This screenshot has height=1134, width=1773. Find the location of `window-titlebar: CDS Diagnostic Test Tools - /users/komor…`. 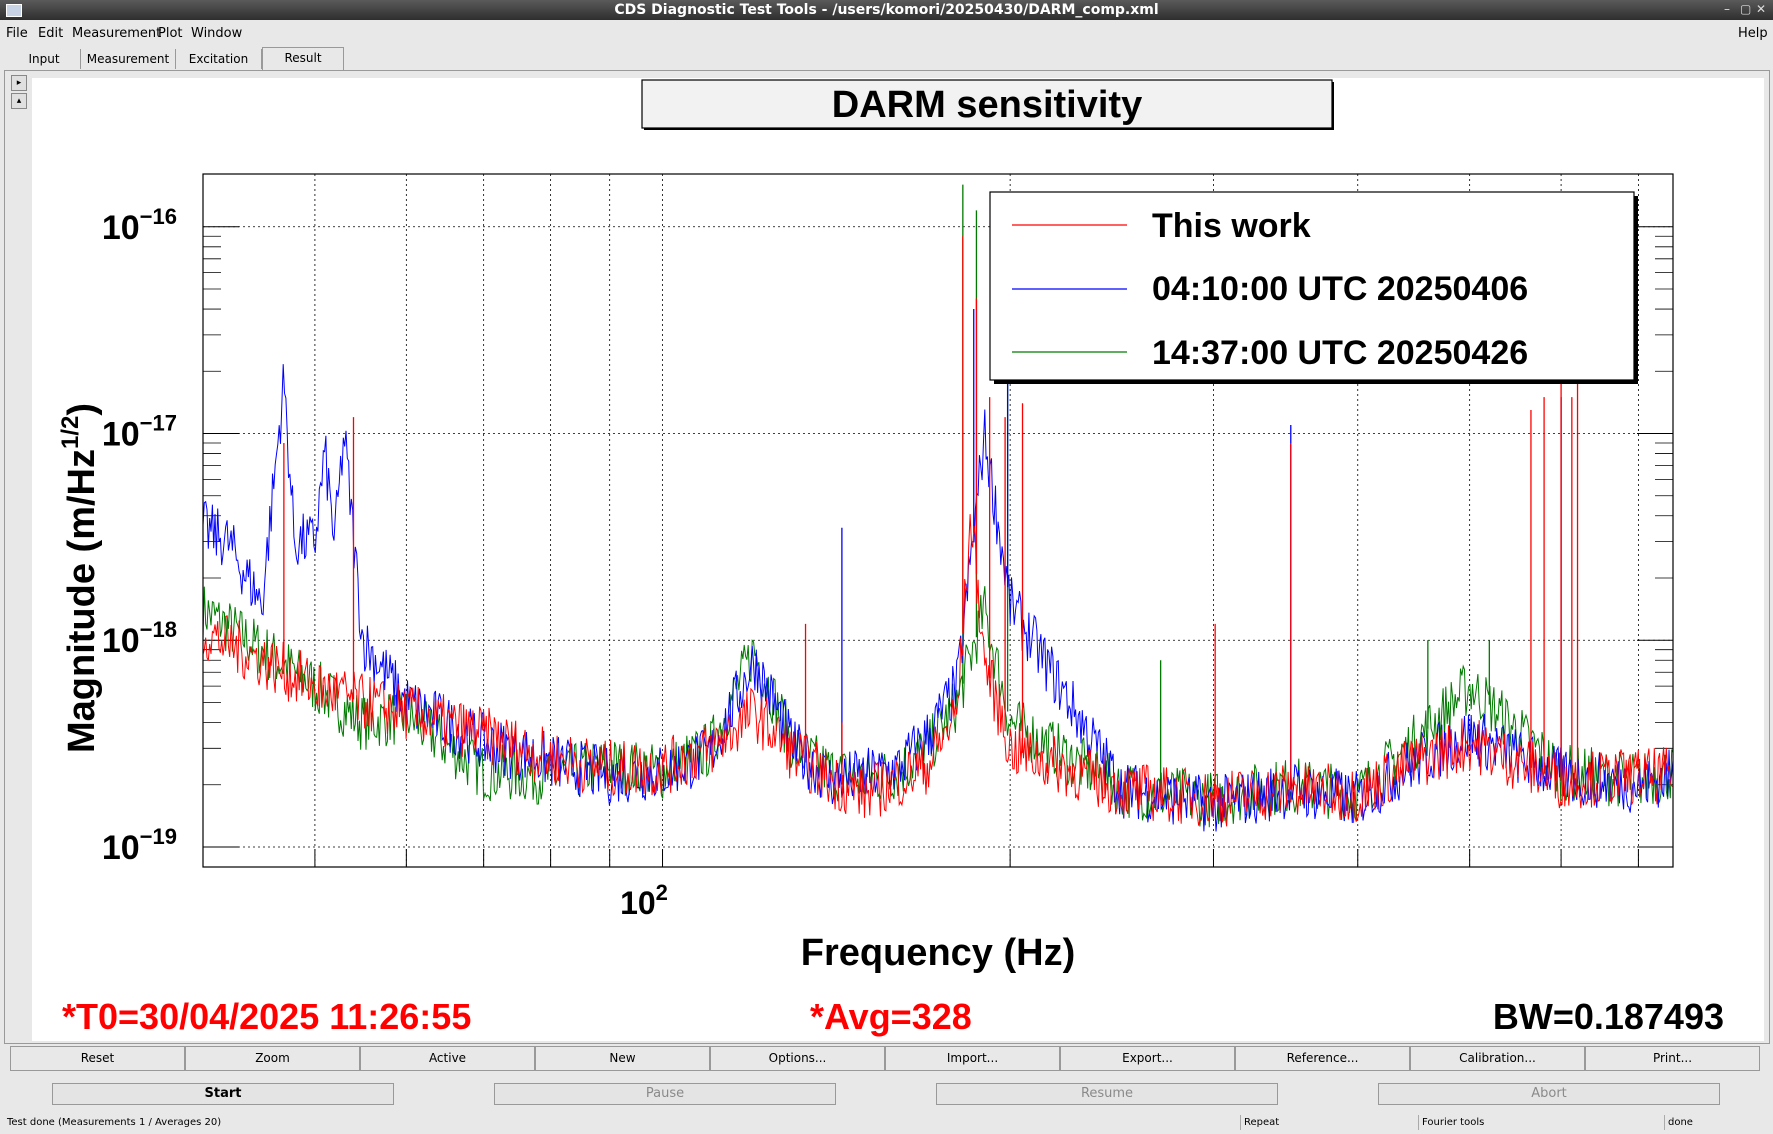

window-titlebar: CDS Diagnostic Test Tools - /users/komor… is located at coordinates (886, 10).